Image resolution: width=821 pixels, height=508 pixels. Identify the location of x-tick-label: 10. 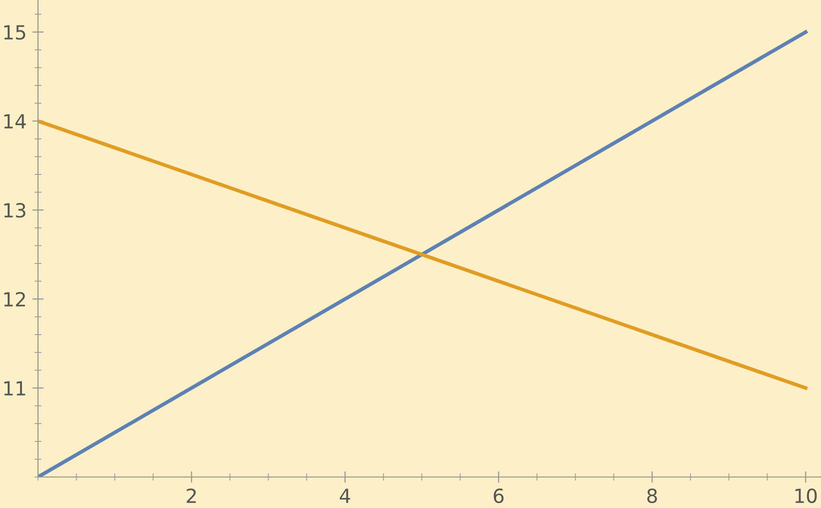
(806, 496).